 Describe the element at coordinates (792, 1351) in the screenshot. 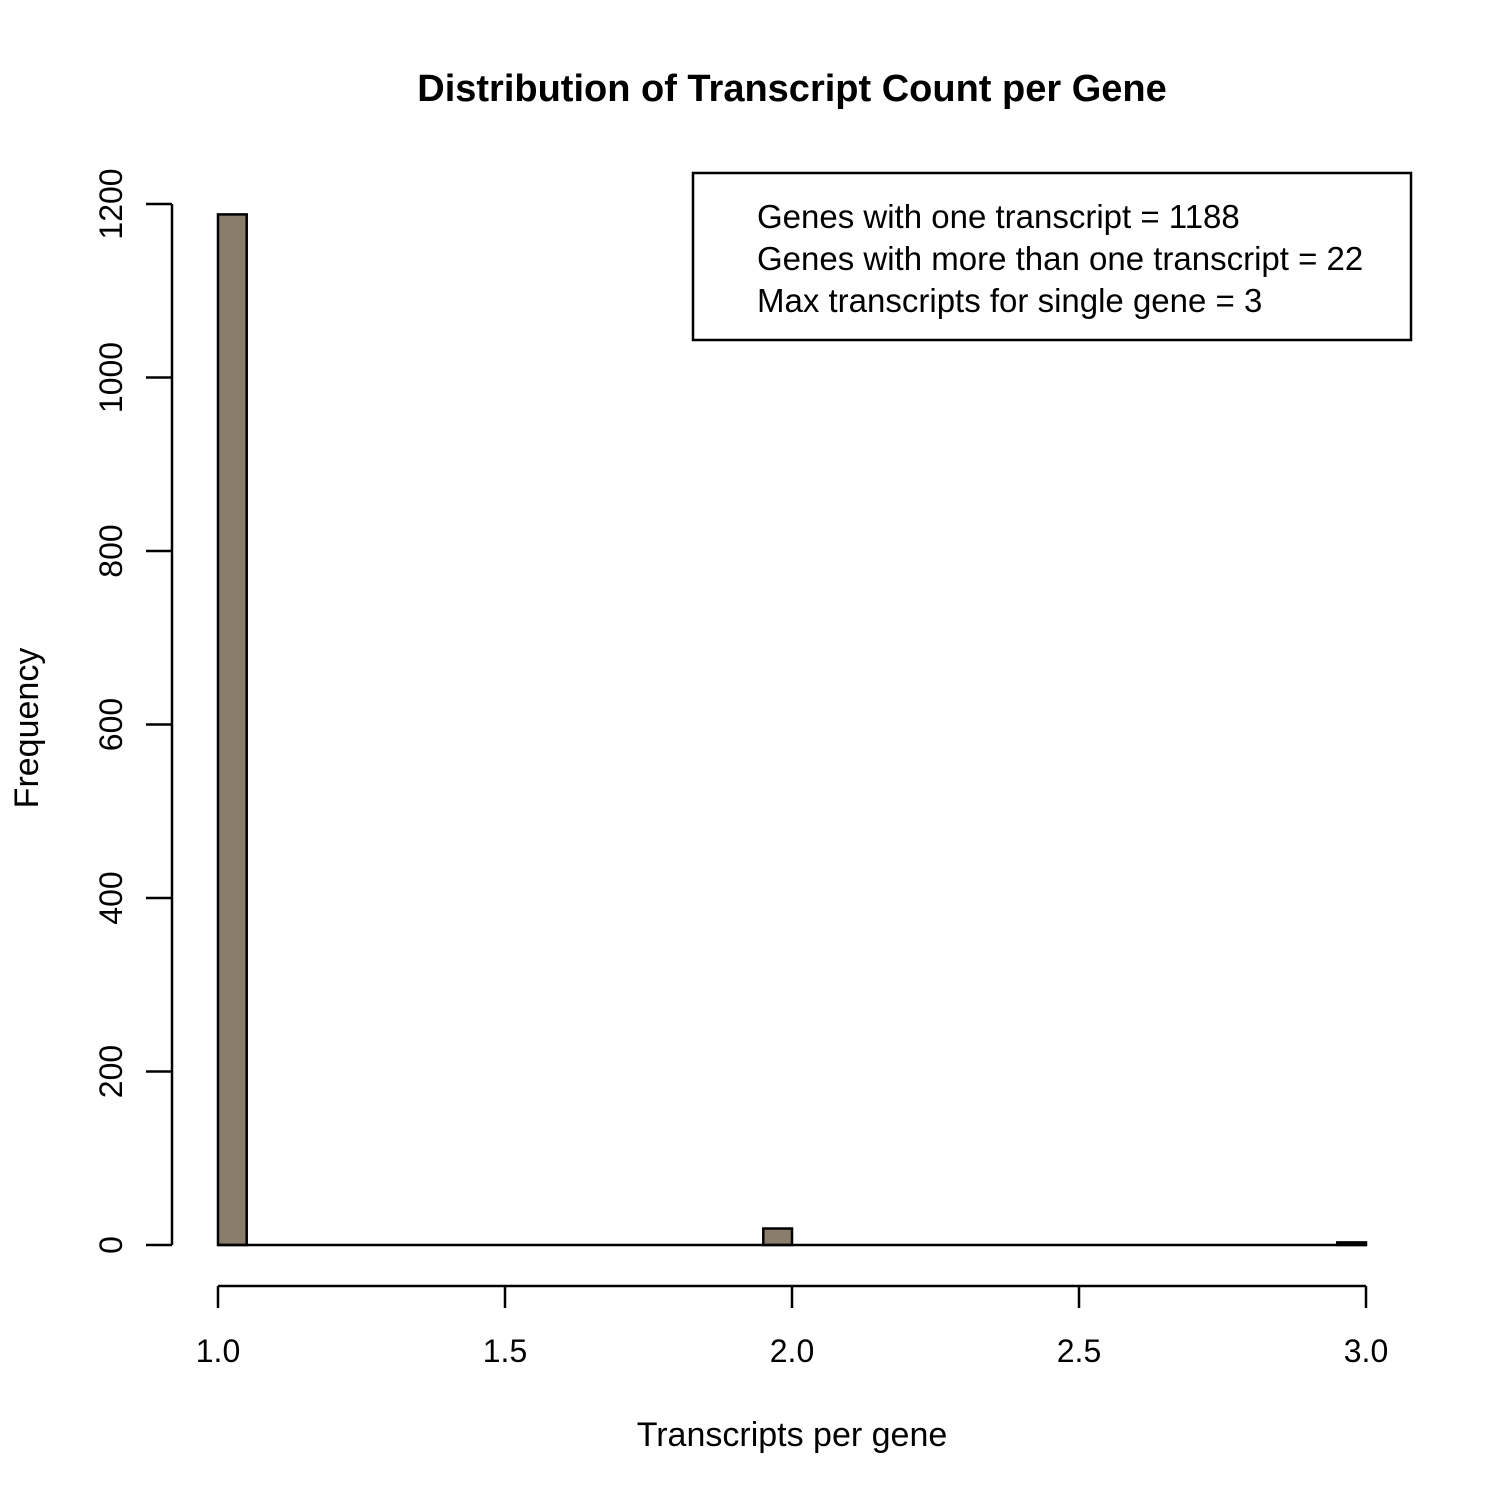

I see `x-tick-label-2.0: 2.0` at that location.